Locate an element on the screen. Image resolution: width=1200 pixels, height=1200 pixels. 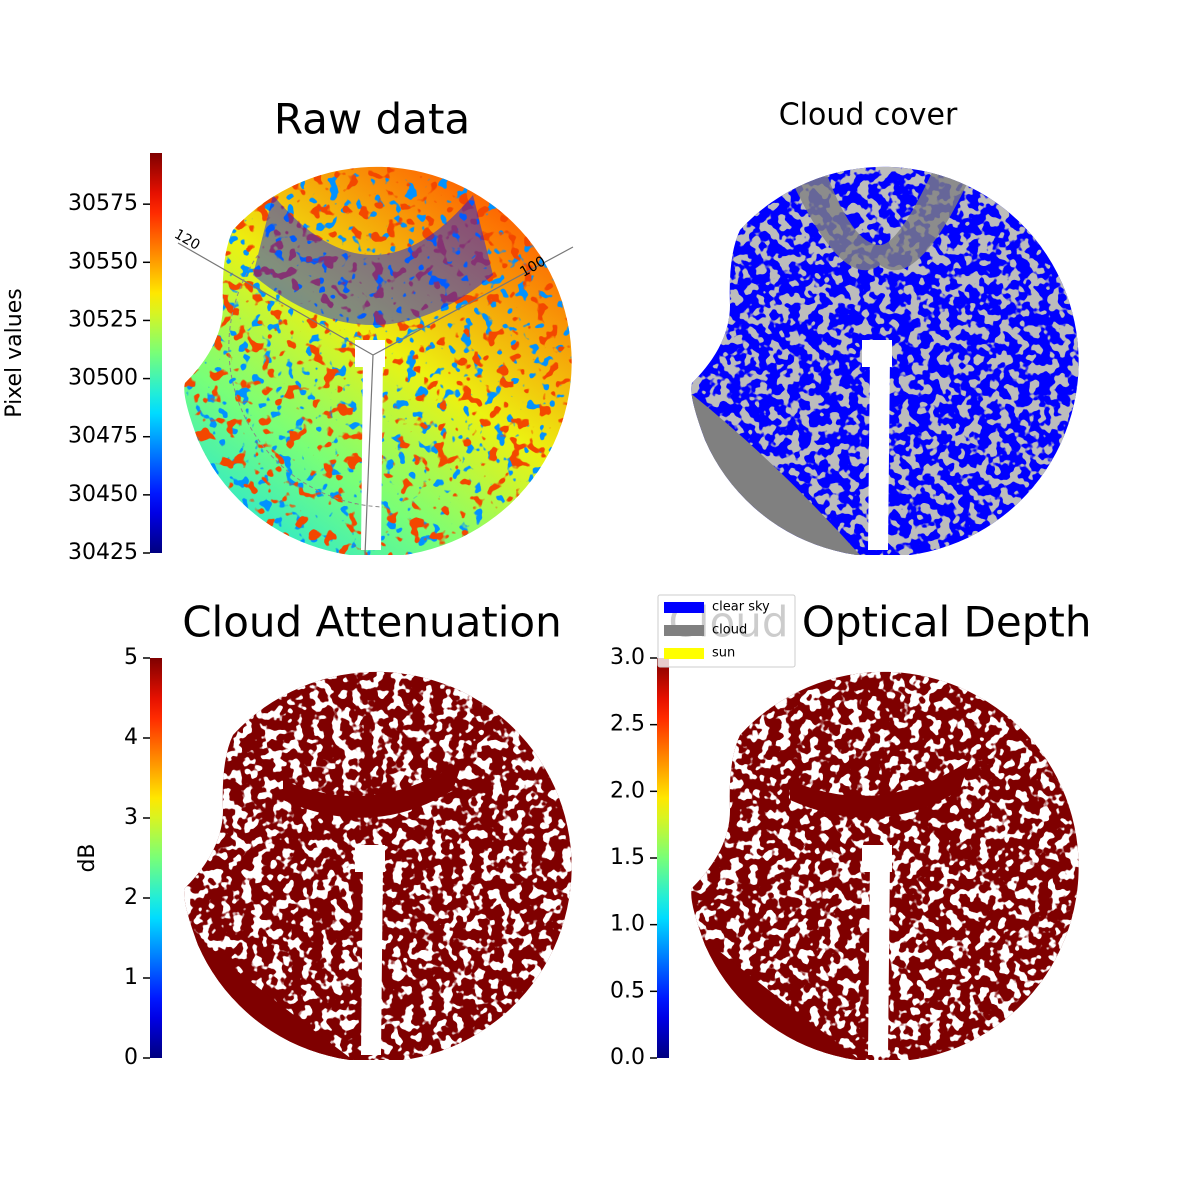
colorbar-tick-label: 2 is located at coordinates (131, 897).